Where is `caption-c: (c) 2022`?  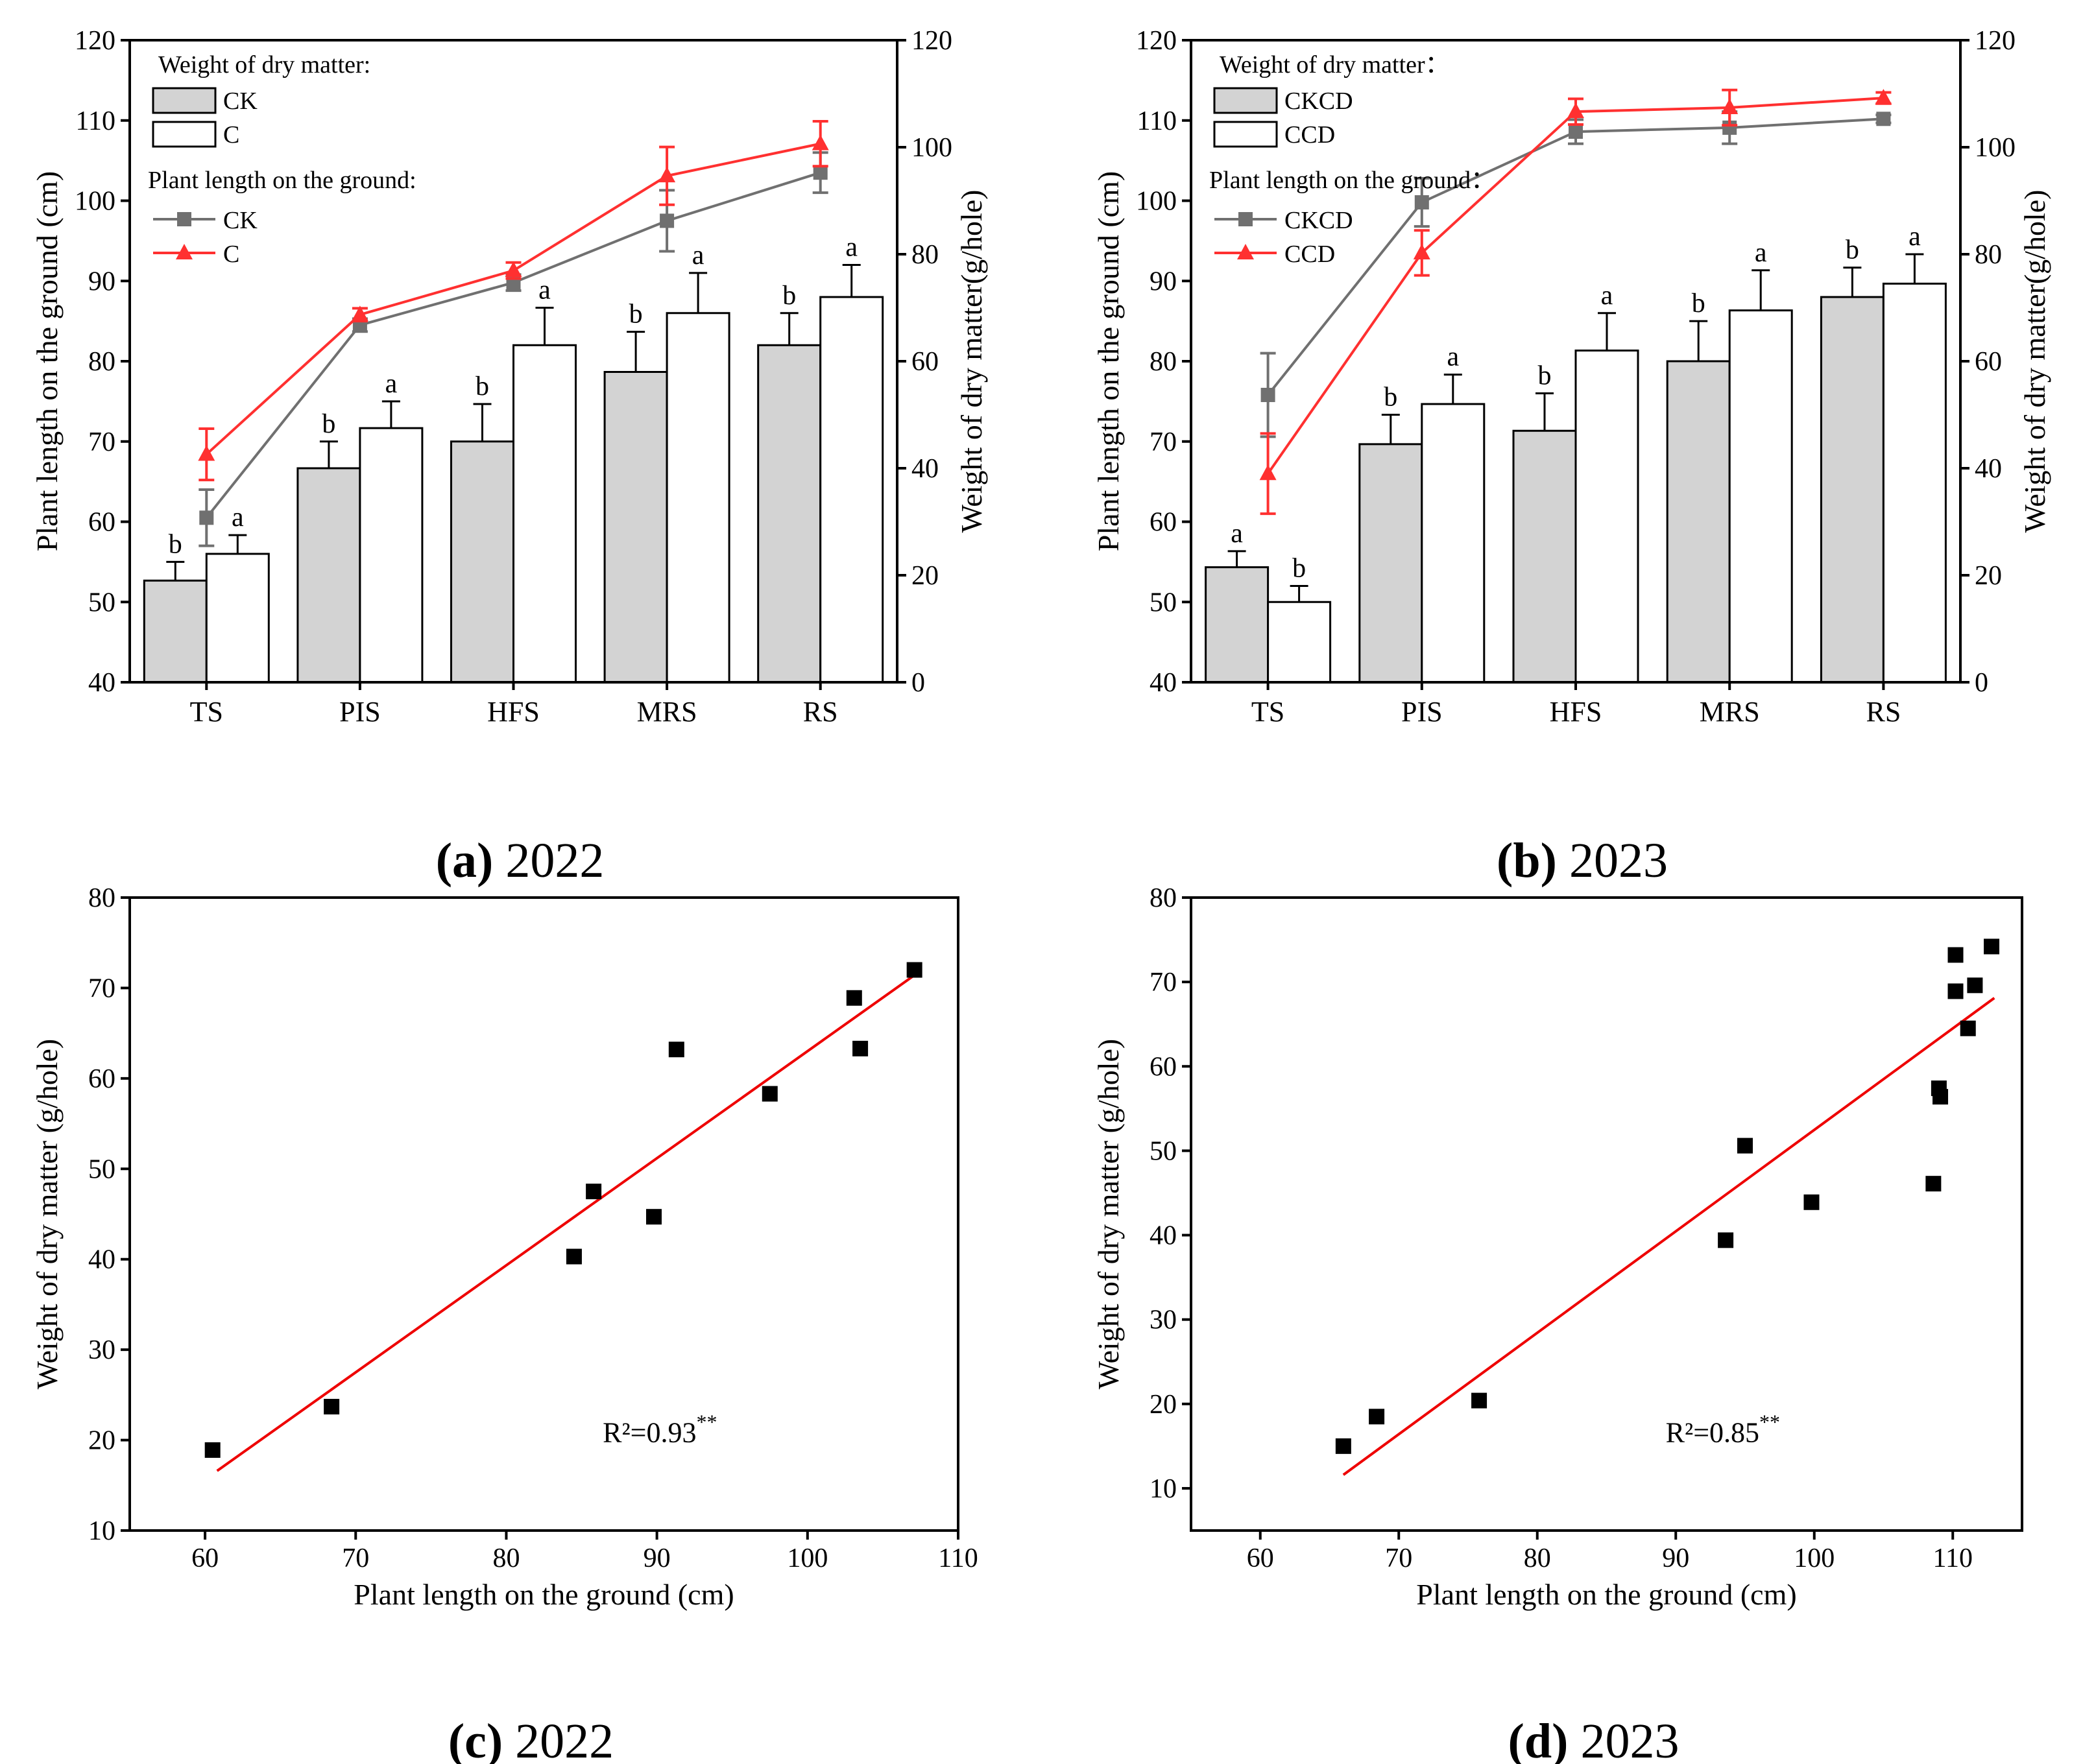
caption-c: (c) 2022 is located at coordinates (531, 1739).